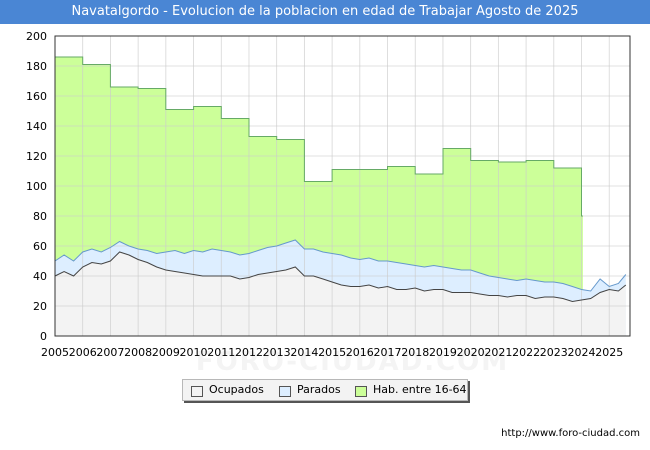 The height and width of the screenshot is (450, 650). Describe the element at coordinates (332, 352) in the screenshot. I see `x-tick-label-2015: 2015` at that location.